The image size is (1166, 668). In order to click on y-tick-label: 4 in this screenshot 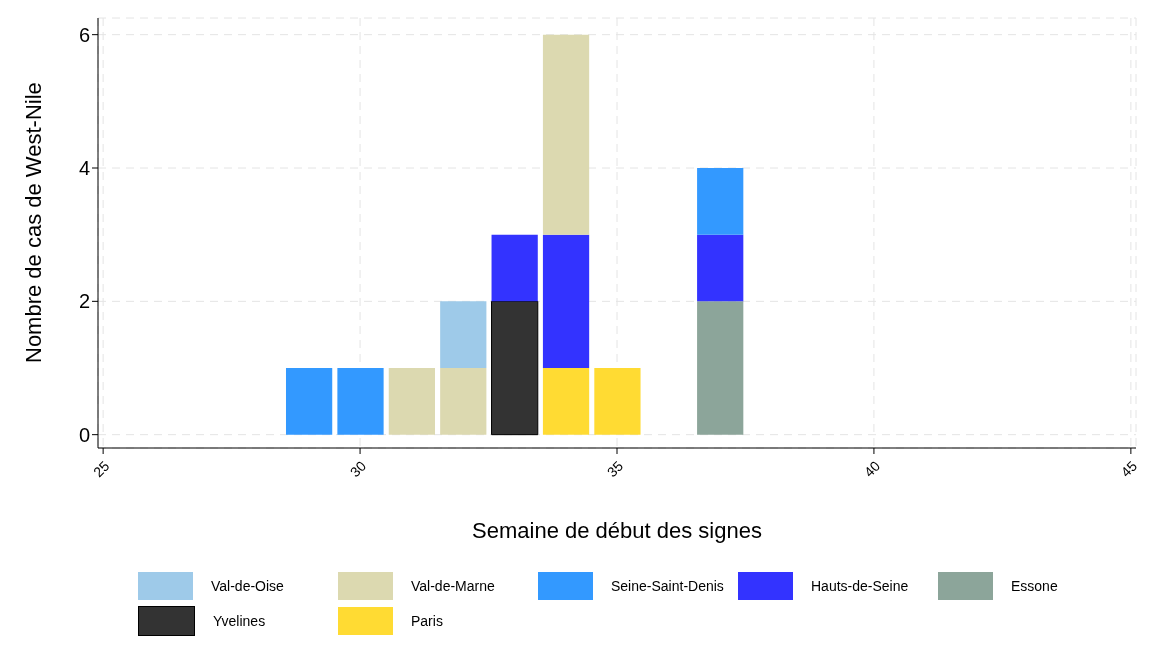, I will do `click(84, 168)`.